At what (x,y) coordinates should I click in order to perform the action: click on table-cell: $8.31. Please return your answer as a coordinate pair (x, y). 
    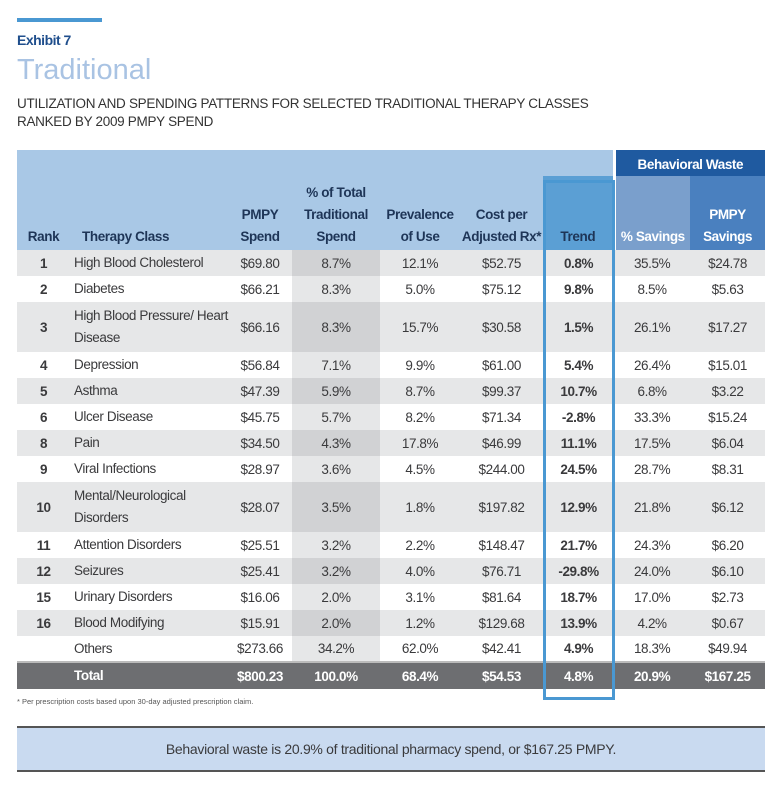
    Looking at the image, I should click on (728, 469).